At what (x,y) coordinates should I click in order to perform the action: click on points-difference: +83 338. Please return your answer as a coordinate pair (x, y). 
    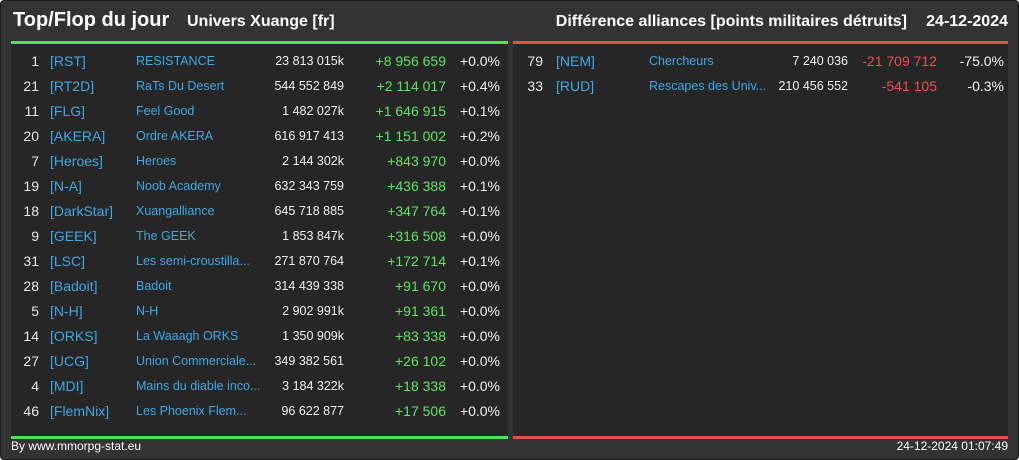
    Looking at the image, I should click on (420, 336).